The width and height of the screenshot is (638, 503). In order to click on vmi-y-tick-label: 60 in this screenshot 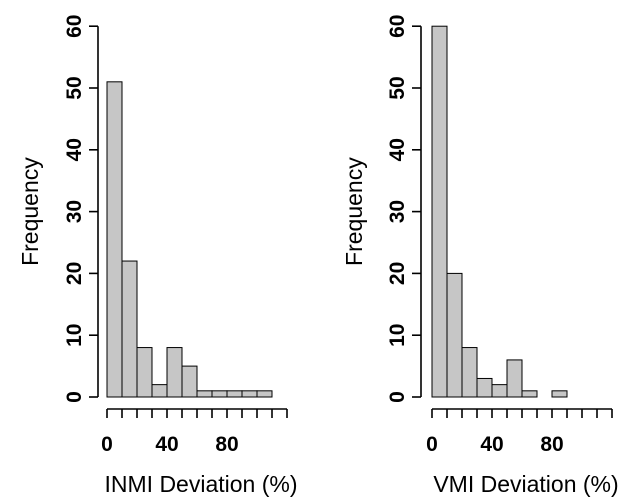, I will do `click(397, 26)`.